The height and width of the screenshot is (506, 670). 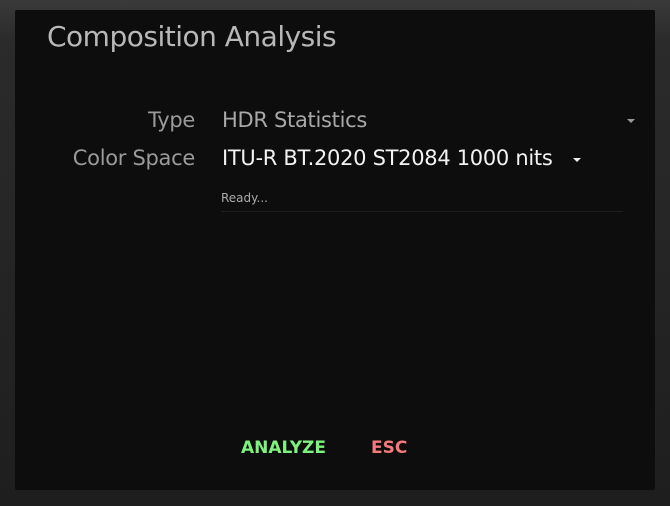 What do you see at coordinates (134, 158) in the screenshot?
I see `color-space-label: Color Space` at bounding box center [134, 158].